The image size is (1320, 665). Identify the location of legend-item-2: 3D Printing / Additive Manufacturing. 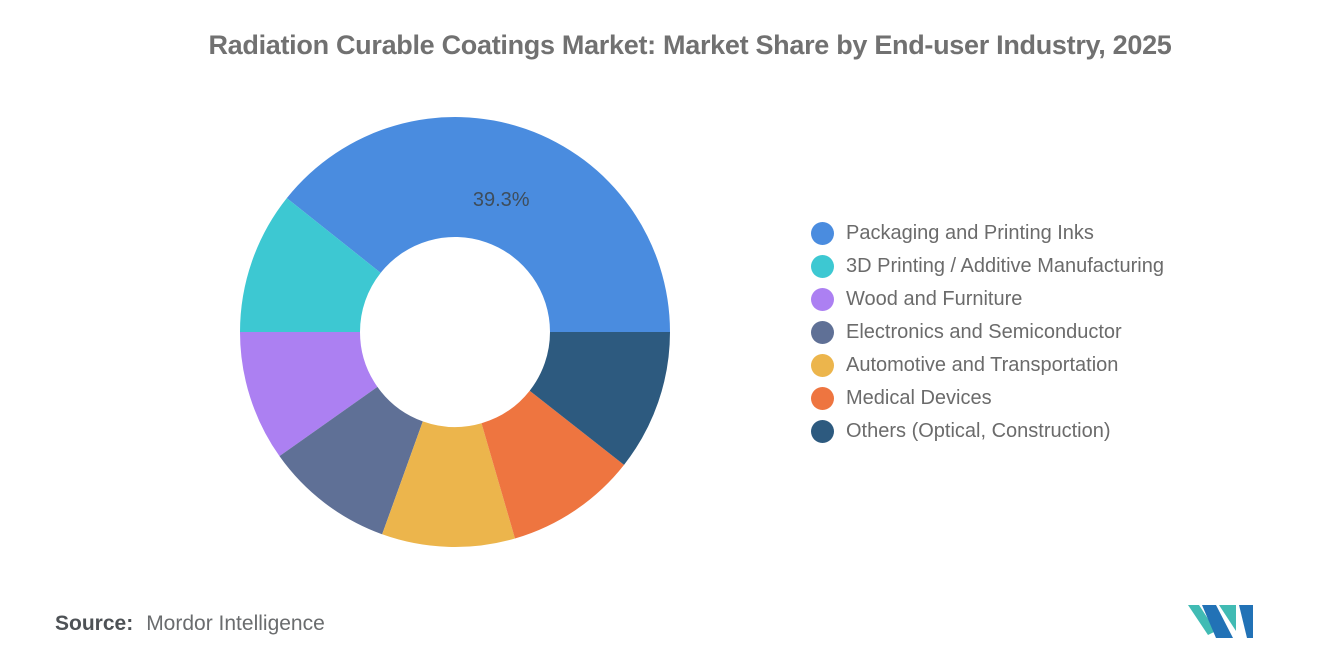
(987, 266).